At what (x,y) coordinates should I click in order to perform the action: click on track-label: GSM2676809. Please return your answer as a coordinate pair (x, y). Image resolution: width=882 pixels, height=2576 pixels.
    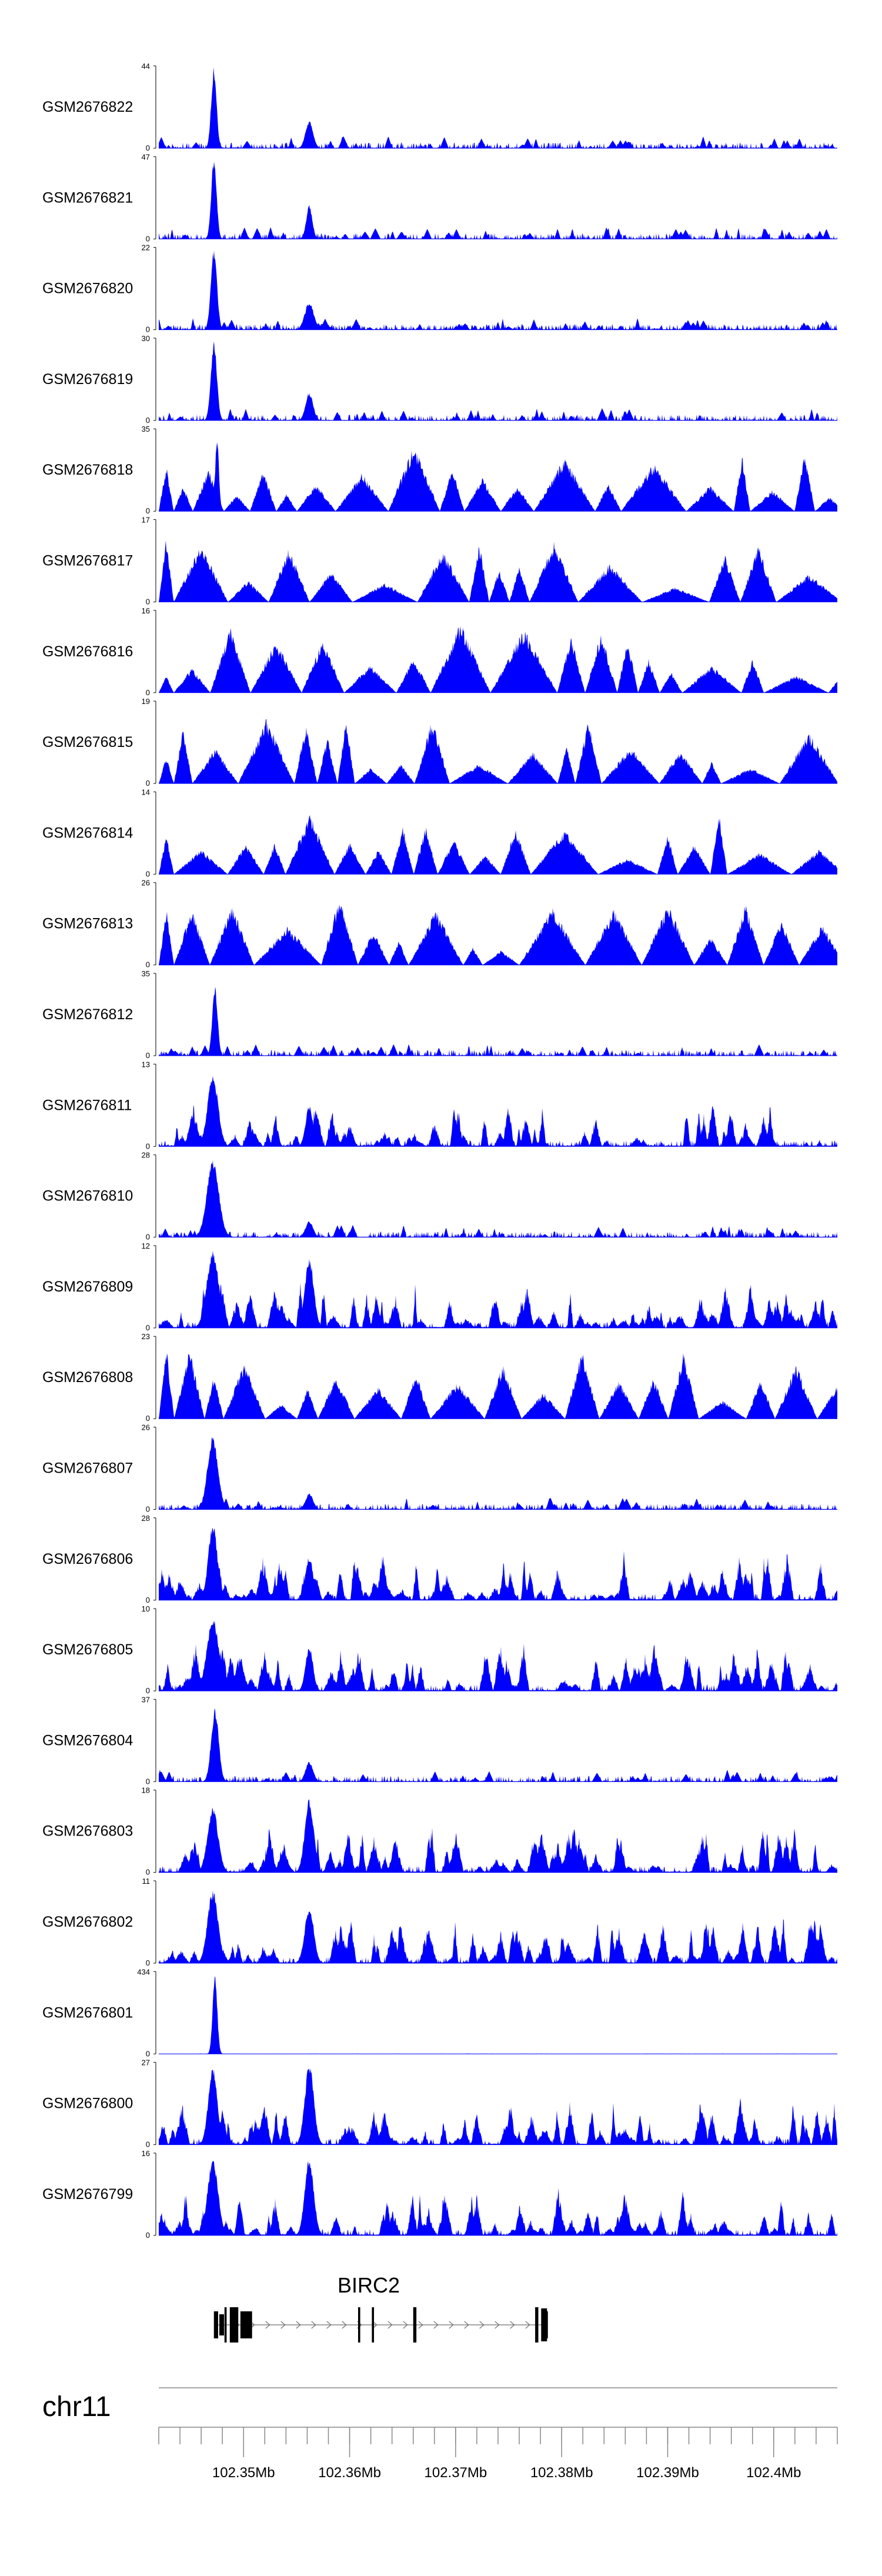
    Looking at the image, I should click on (87, 1287).